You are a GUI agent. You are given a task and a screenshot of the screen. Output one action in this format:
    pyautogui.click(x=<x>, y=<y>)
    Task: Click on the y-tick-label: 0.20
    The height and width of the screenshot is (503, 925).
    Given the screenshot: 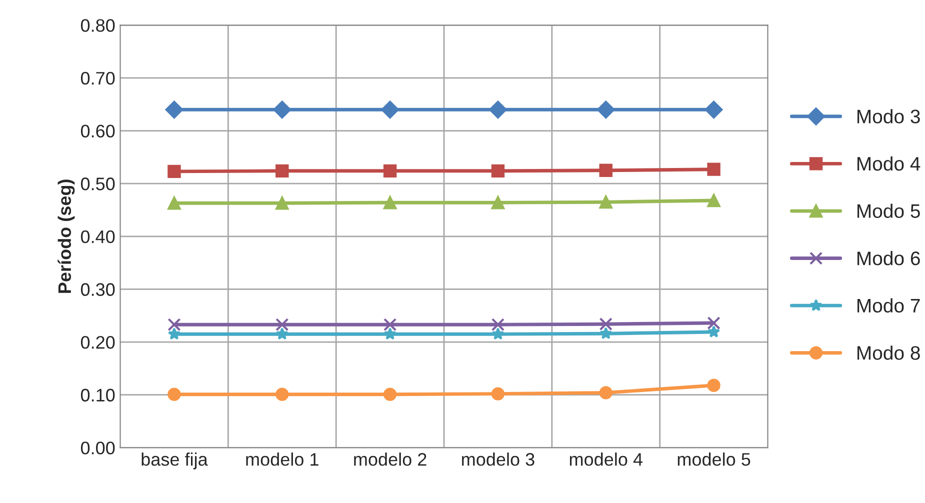 What is the action you would take?
    pyautogui.click(x=97, y=342)
    